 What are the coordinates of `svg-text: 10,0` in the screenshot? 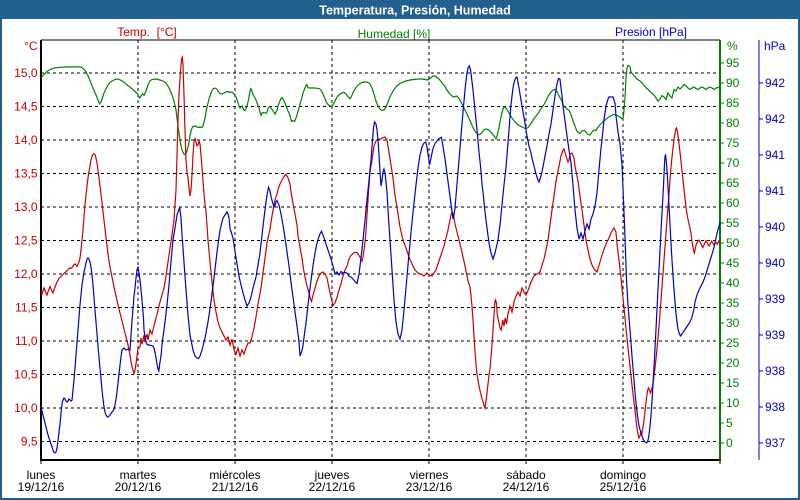 It's located at (26, 408).